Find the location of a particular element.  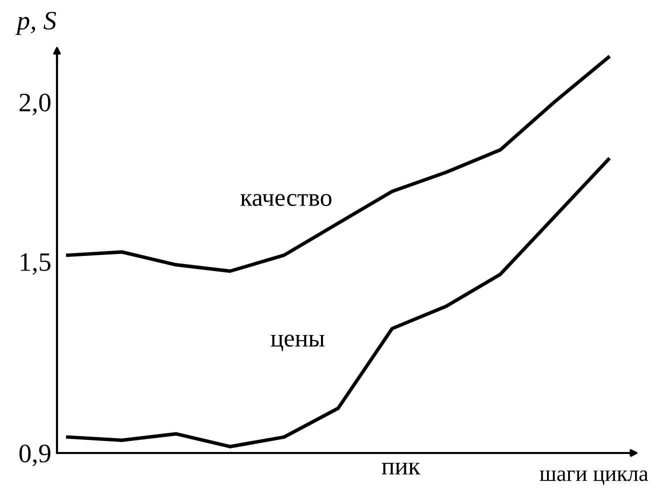

annotation: цены is located at coordinates (297, 343).